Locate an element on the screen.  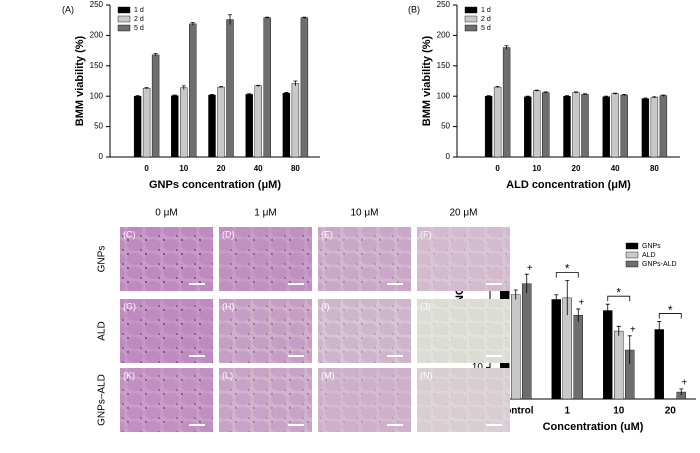
significance-bracket is located at coordinates (567, 275).